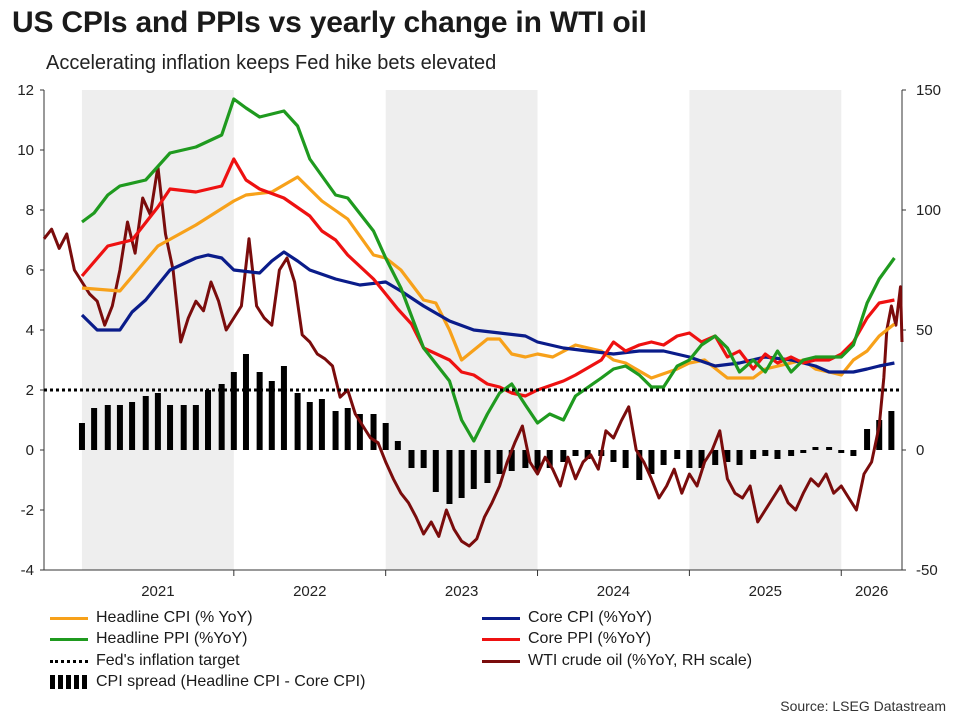 Image resolution: width=960 pixels, height=720 pixels. What do you see at coordinates (149, 639) in the screenshot?
I see `legend-item-headline-ppi: Headline PPI (%YoY)` at bounding box center [149, 639].